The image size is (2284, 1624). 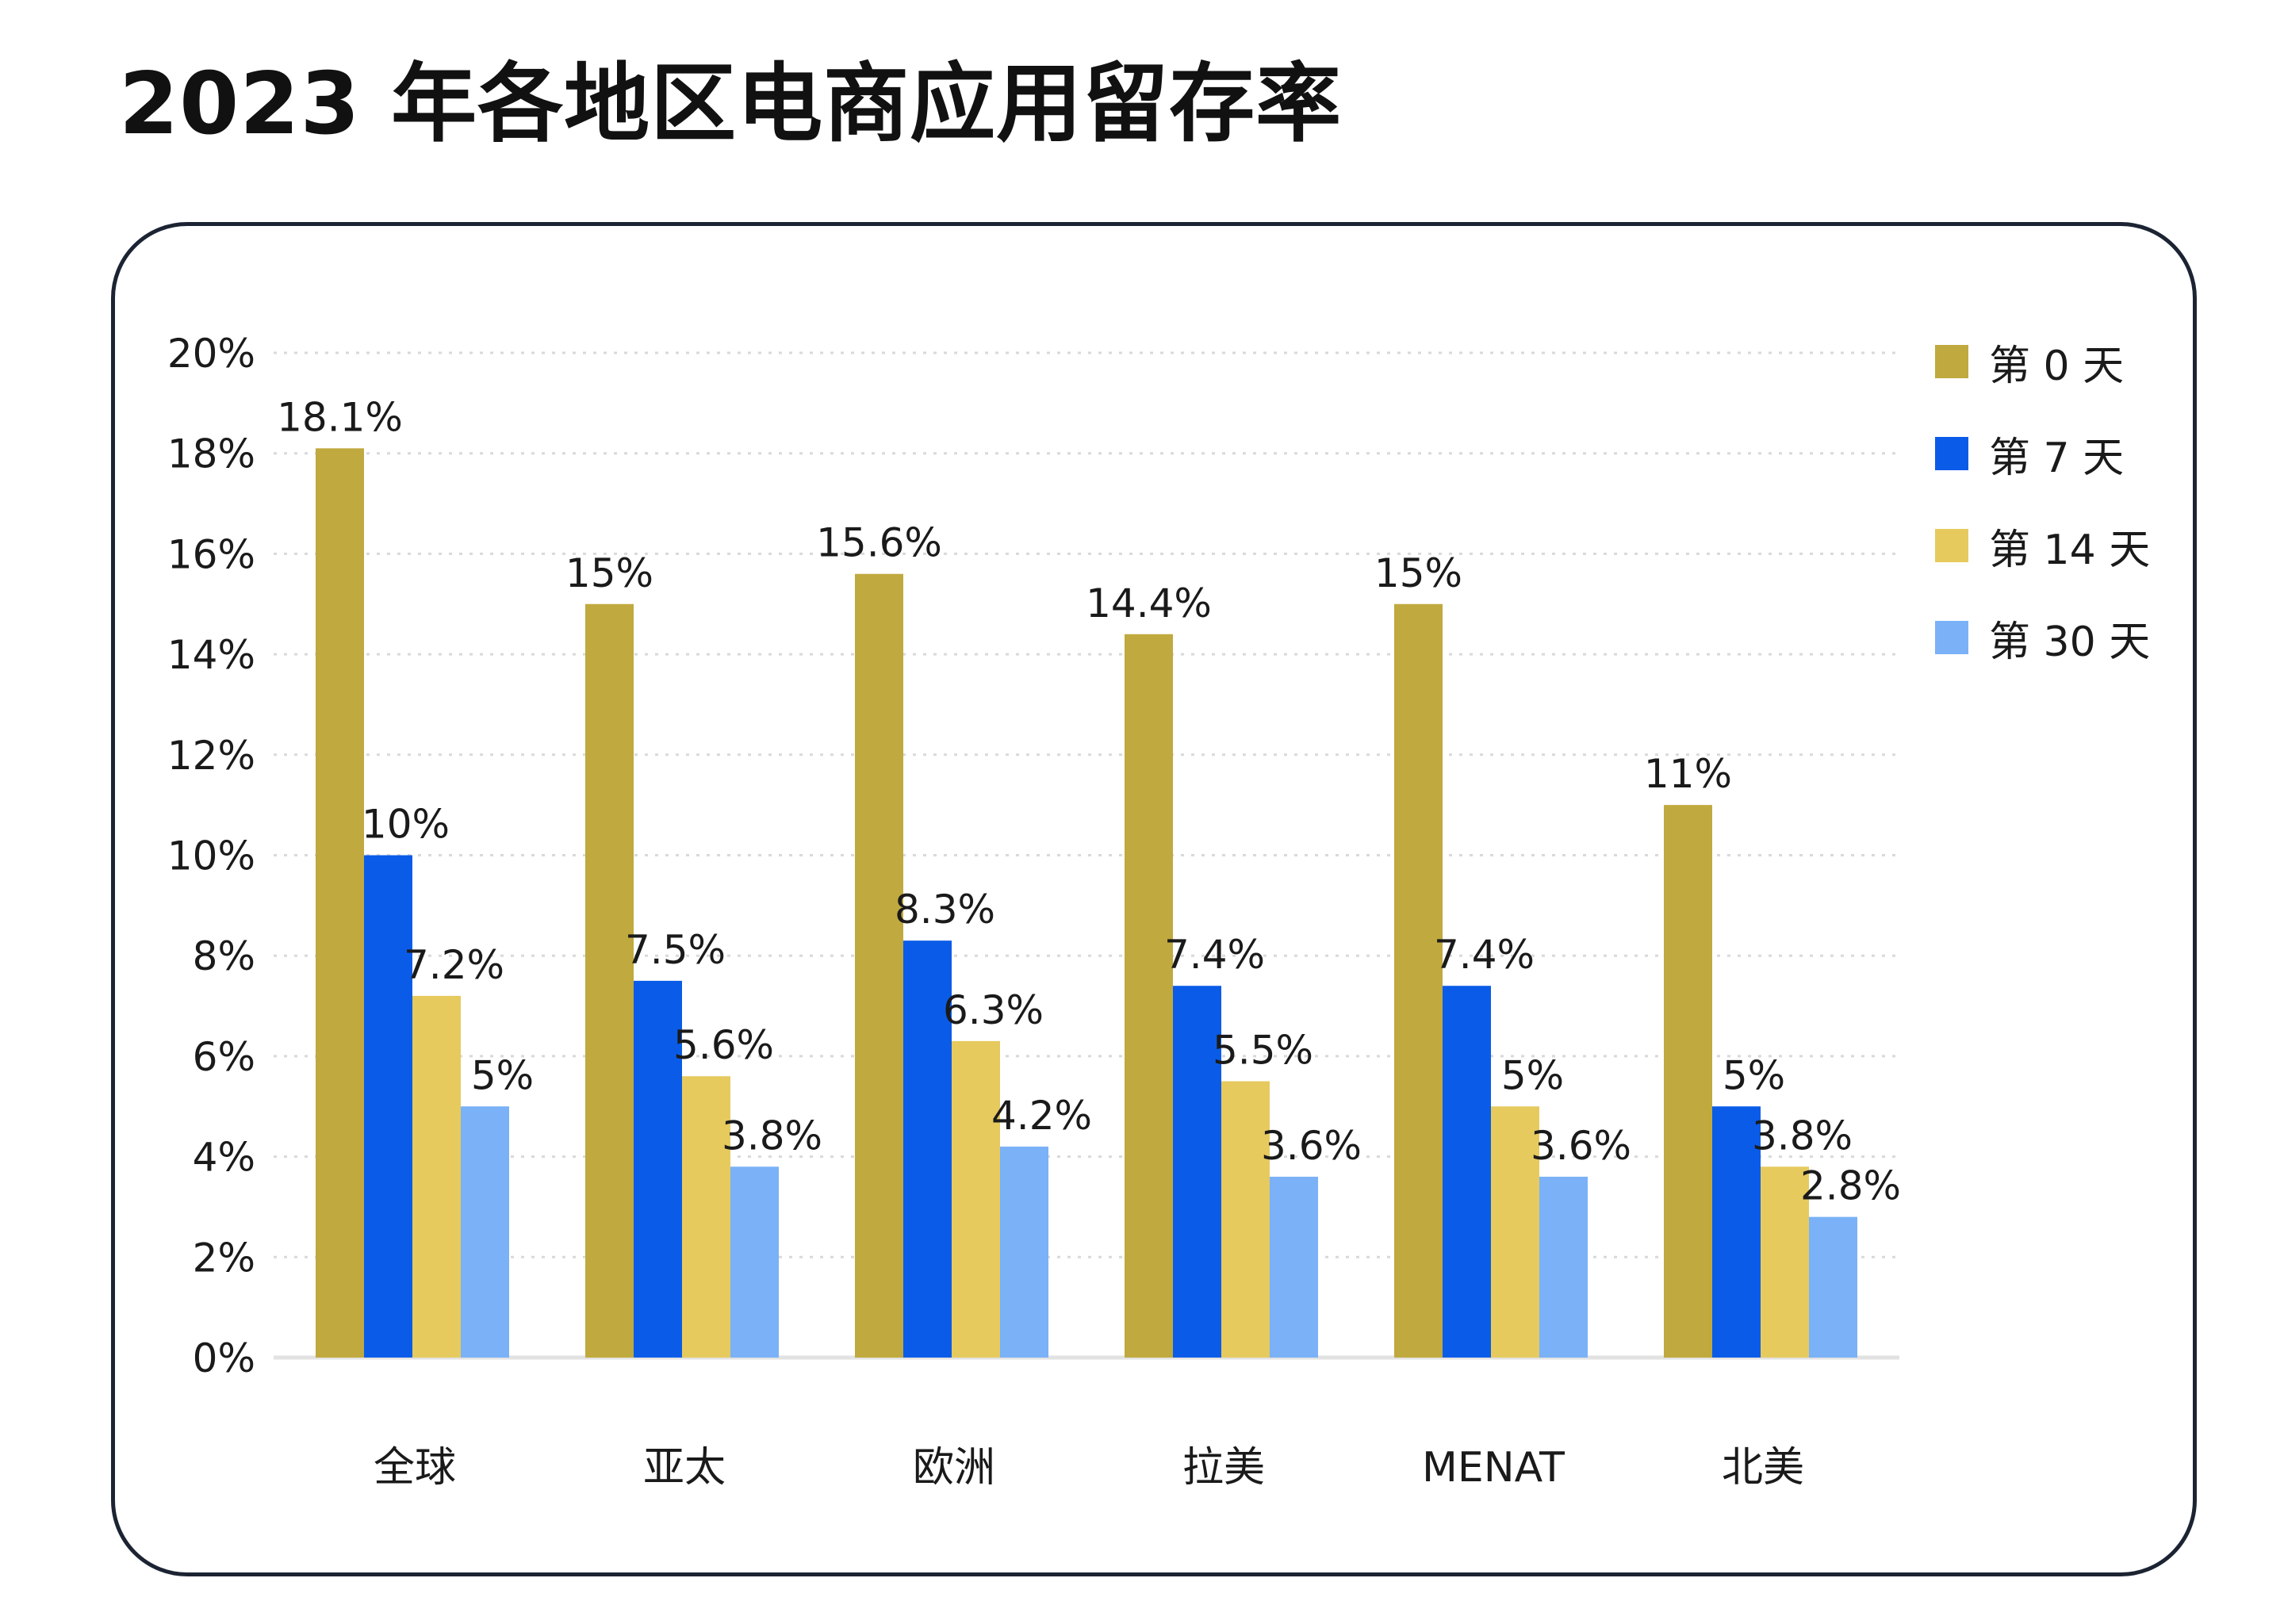 I want to click on y-tick-label: 20%, so click(x=211, y=354).